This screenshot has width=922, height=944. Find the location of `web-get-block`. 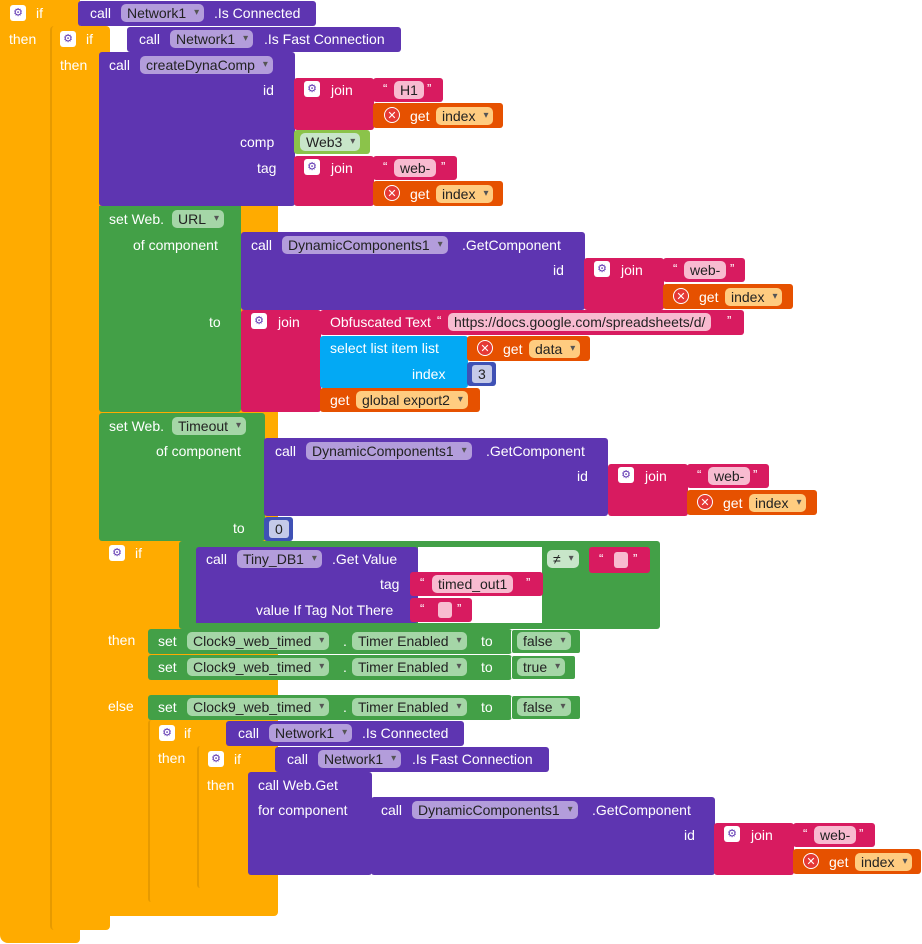

web-get-block is located at coordinates (310, 823).